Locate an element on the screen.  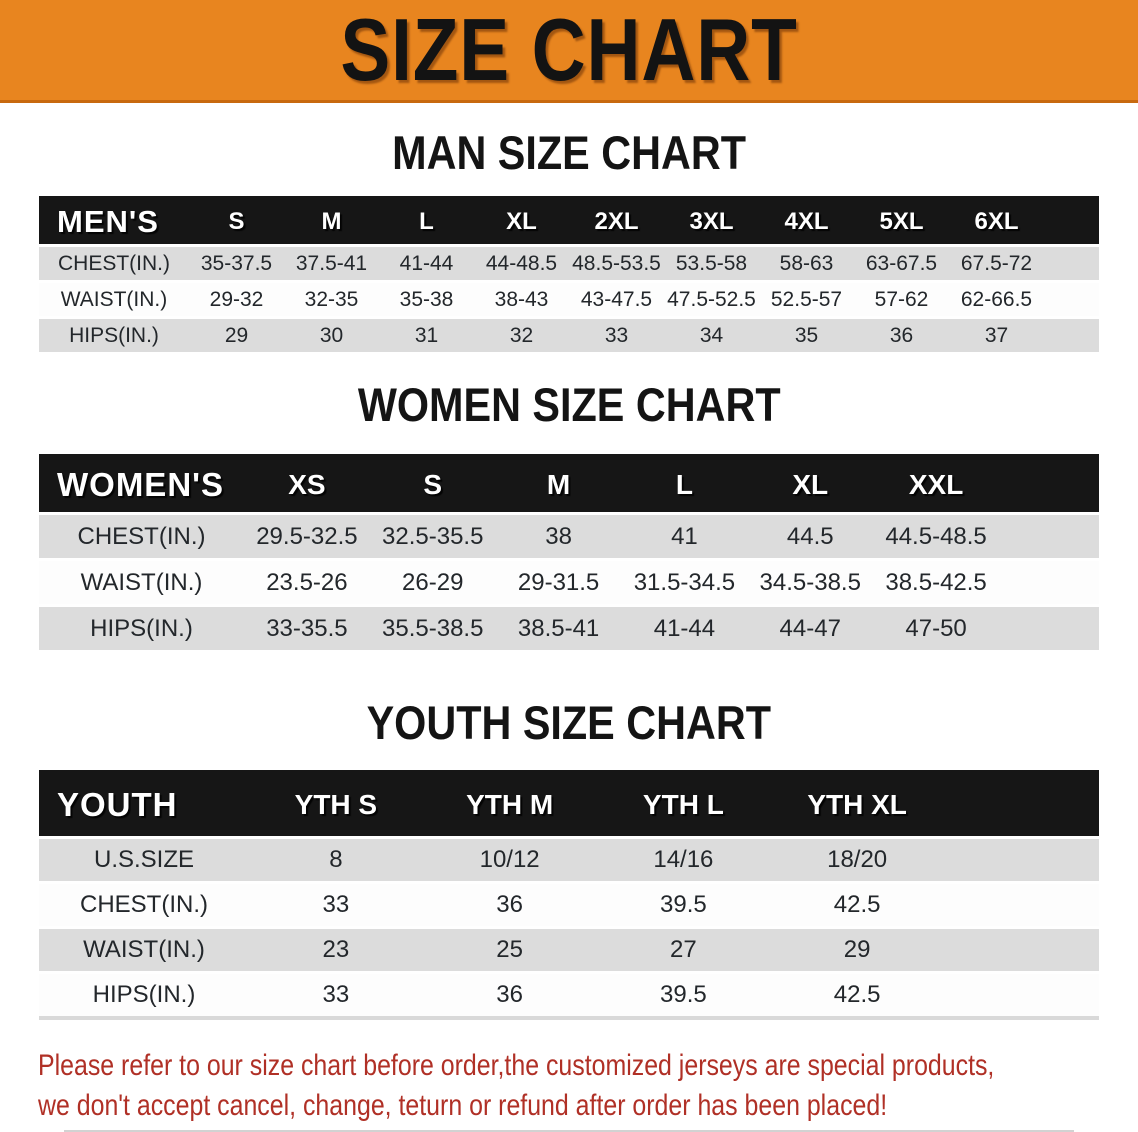
size-cell: 25 is located at coordinates (509, 949).